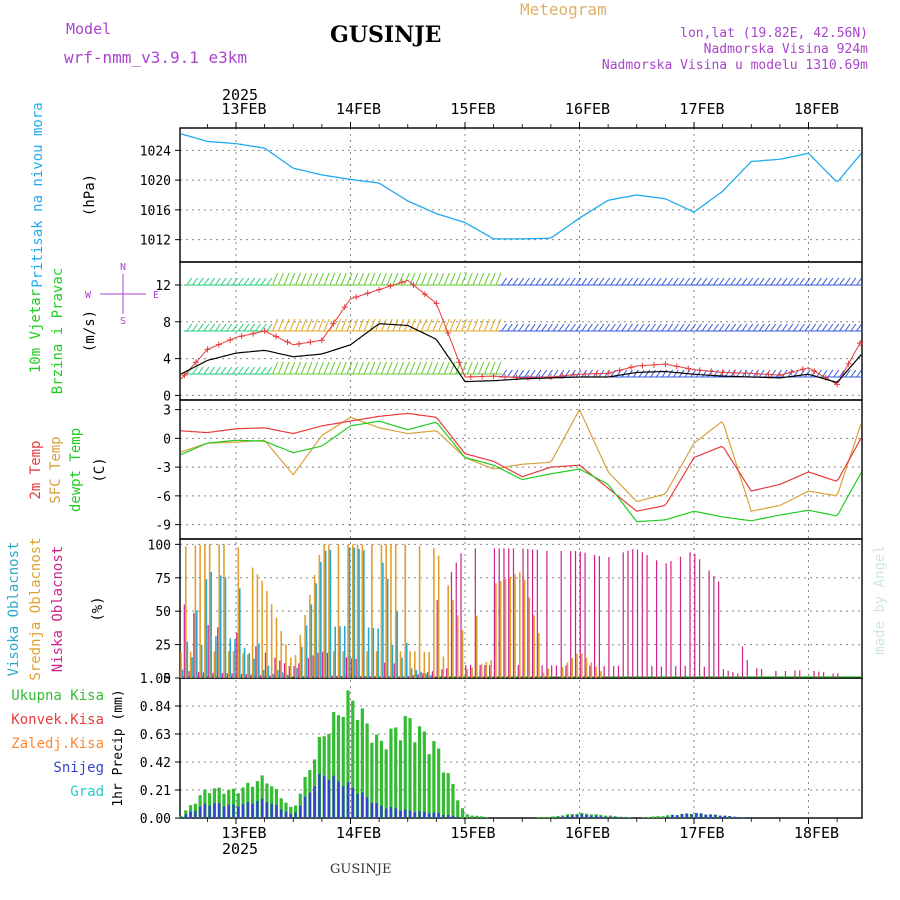 The image size is (900, 900). I want to click on x-tick-label-top: 15FEB, so click(472, 109).